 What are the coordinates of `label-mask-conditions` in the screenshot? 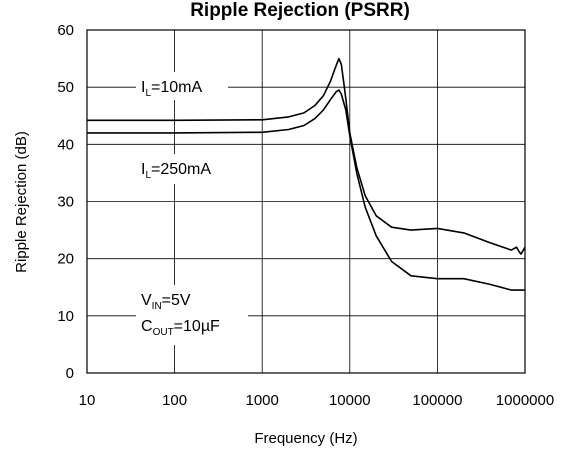 It's located at (192, 315).